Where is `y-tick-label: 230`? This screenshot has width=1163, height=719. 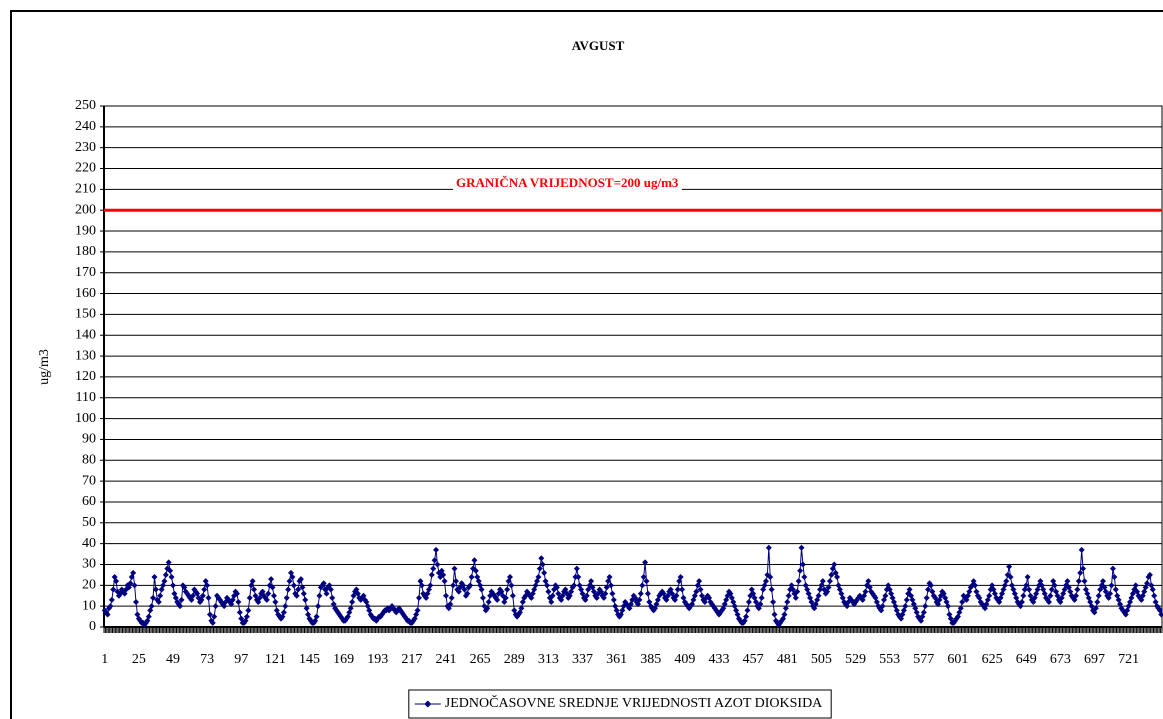
y-tick-label: 230 is located at coordinates (85, 147).